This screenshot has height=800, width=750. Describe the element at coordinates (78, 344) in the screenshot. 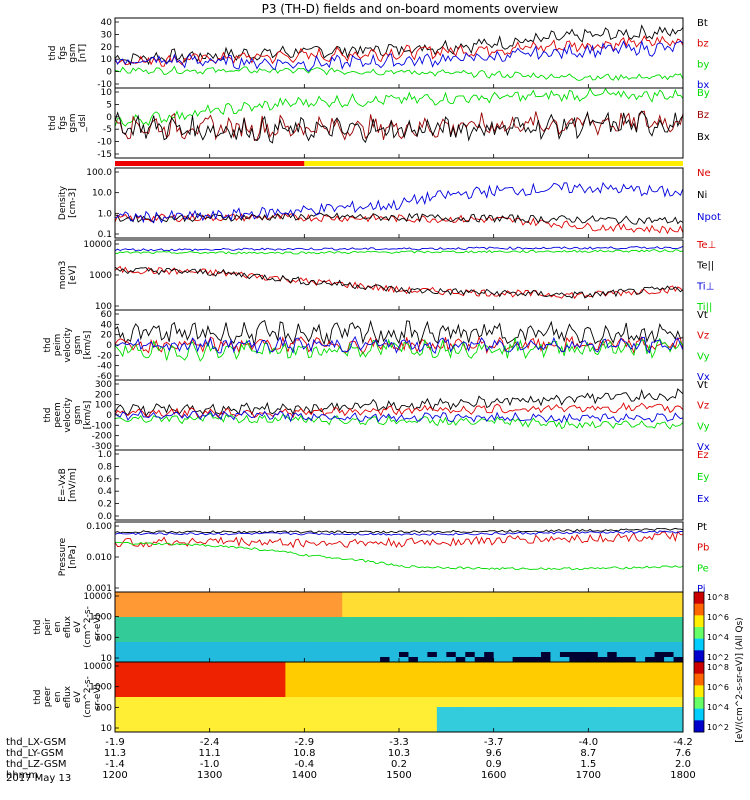

I see `y-label-line: gsm` at that location.